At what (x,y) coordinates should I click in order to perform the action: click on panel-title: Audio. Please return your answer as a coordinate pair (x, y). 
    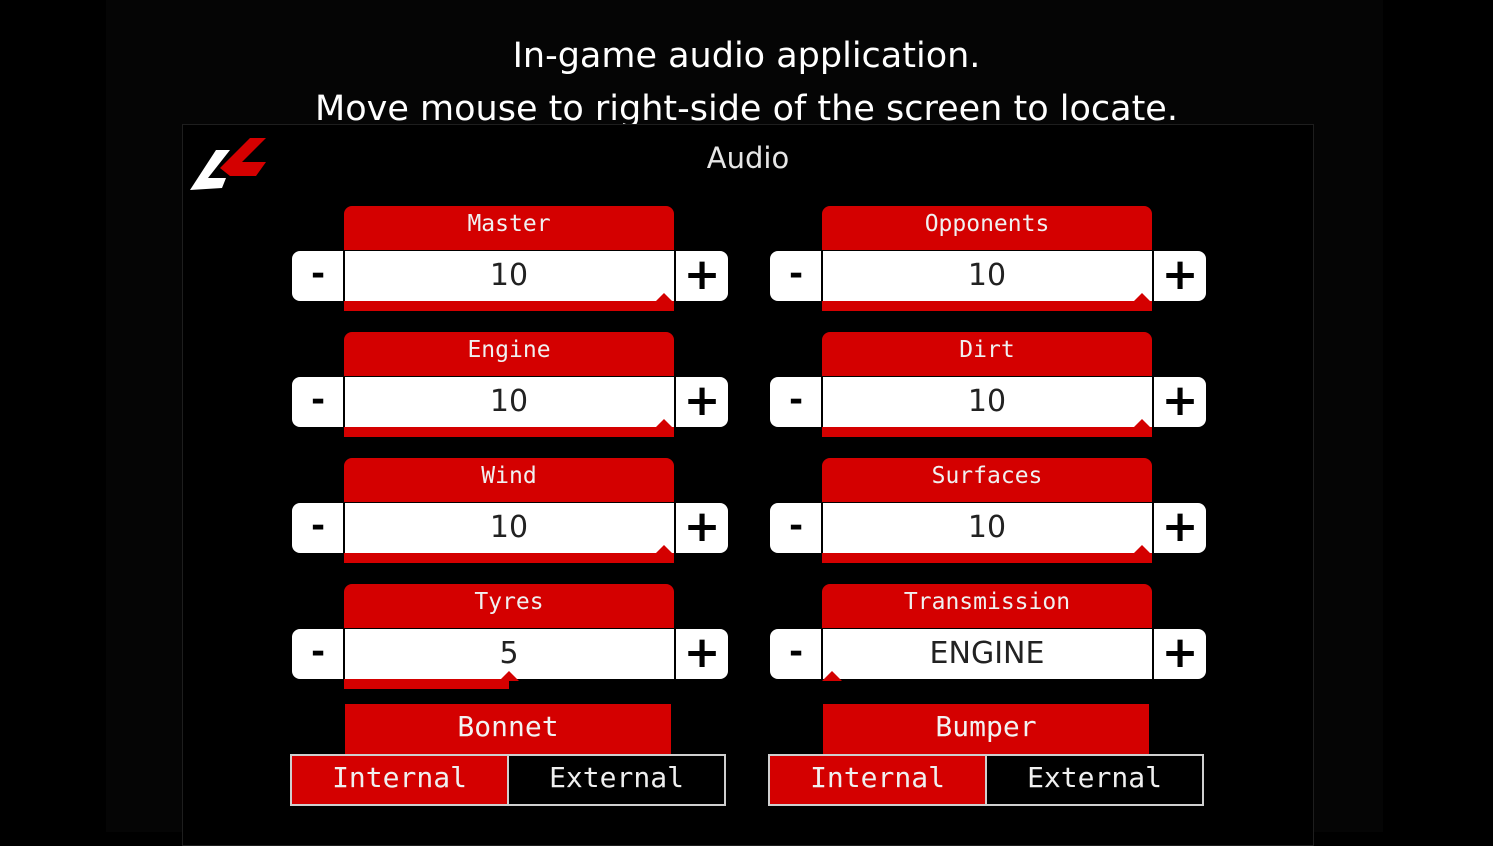
    Looking at the image, I should click on (748, 158).